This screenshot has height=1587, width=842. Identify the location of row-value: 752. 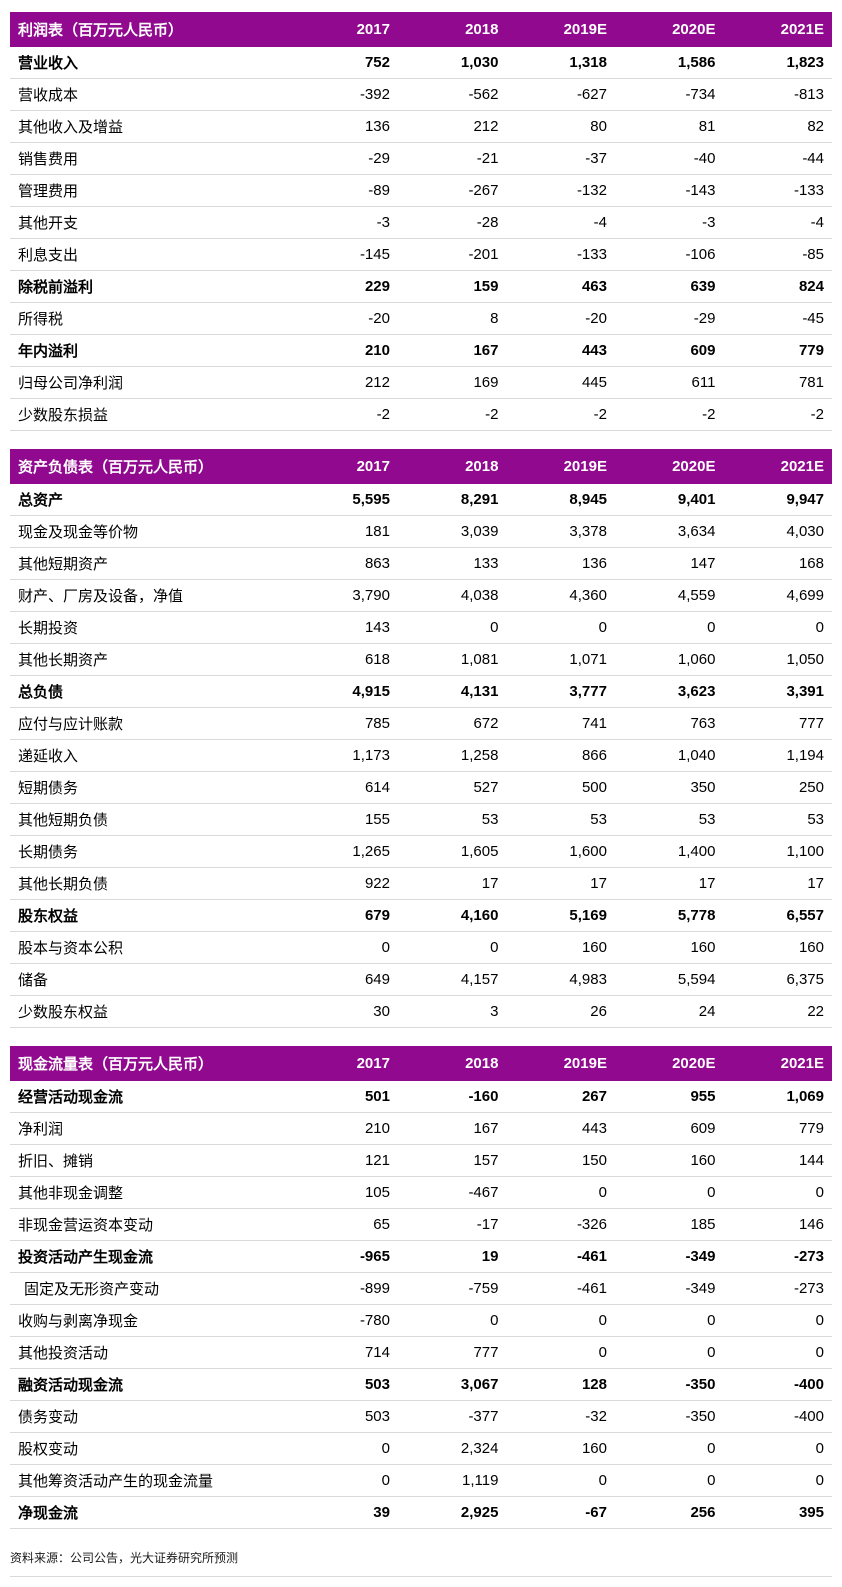
(343, 63).